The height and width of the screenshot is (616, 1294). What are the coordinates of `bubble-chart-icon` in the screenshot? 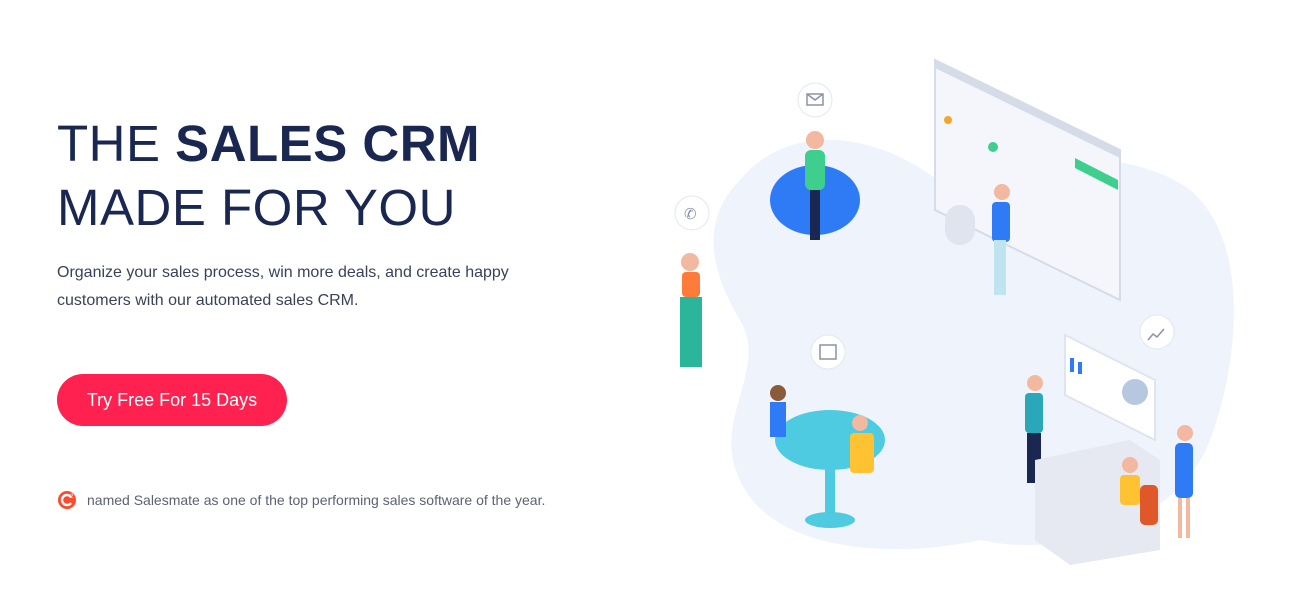 It's located at (1157, 332).